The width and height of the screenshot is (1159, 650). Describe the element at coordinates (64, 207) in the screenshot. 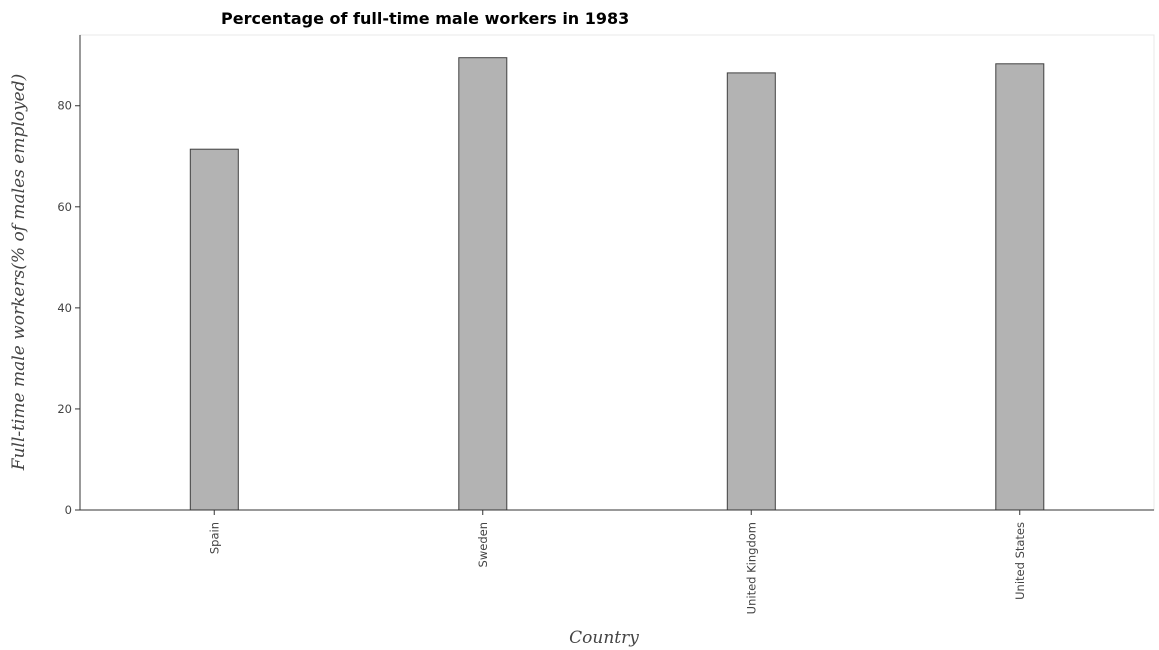

I see `y-tick-label: 60` at that location.